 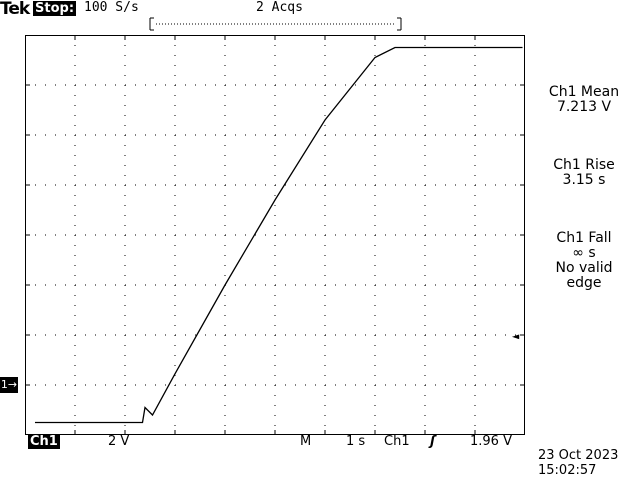 I want to click on timestamp: 23 Oct 2023 15:02:57, so click(x=578, y=463).